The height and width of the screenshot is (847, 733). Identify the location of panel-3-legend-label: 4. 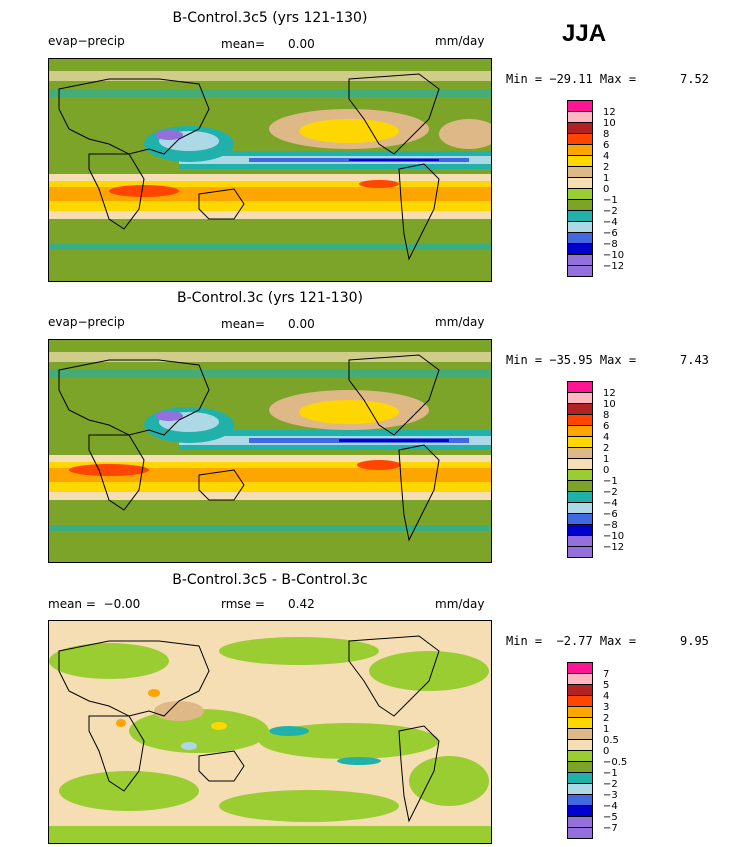
(606, 696).